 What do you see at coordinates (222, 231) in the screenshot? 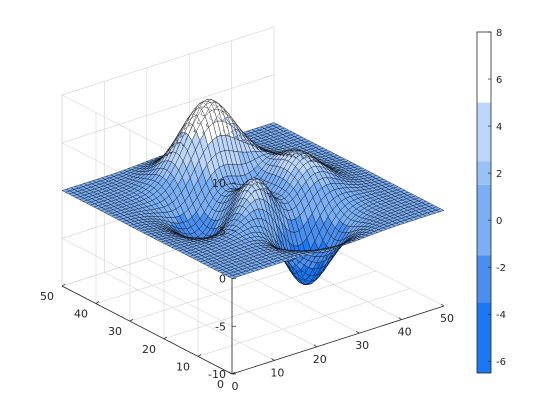
I see `z-tick-label: 5` at bounding box center [222, 231].